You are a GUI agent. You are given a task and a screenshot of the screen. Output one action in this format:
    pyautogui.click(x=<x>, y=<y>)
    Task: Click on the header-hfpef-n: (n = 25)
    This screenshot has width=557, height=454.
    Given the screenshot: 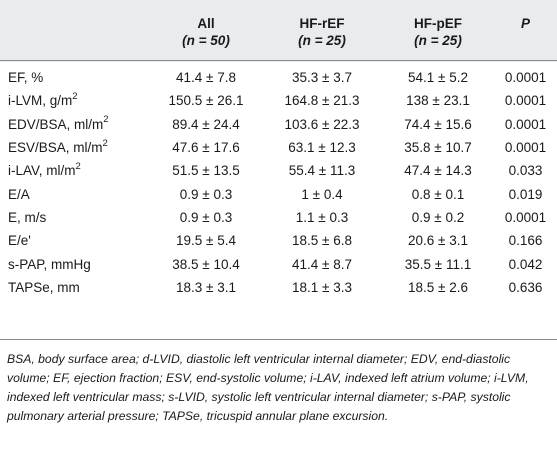 What is the action you would take?
    pyautogui.click(x=438, y=40)
    